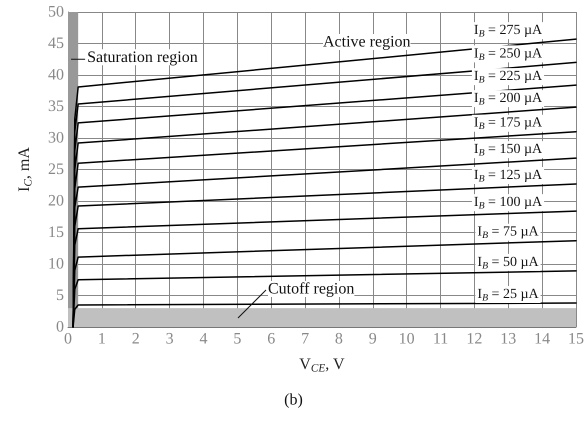  I want to click on annotation: Saturation region, so click(142, 57).